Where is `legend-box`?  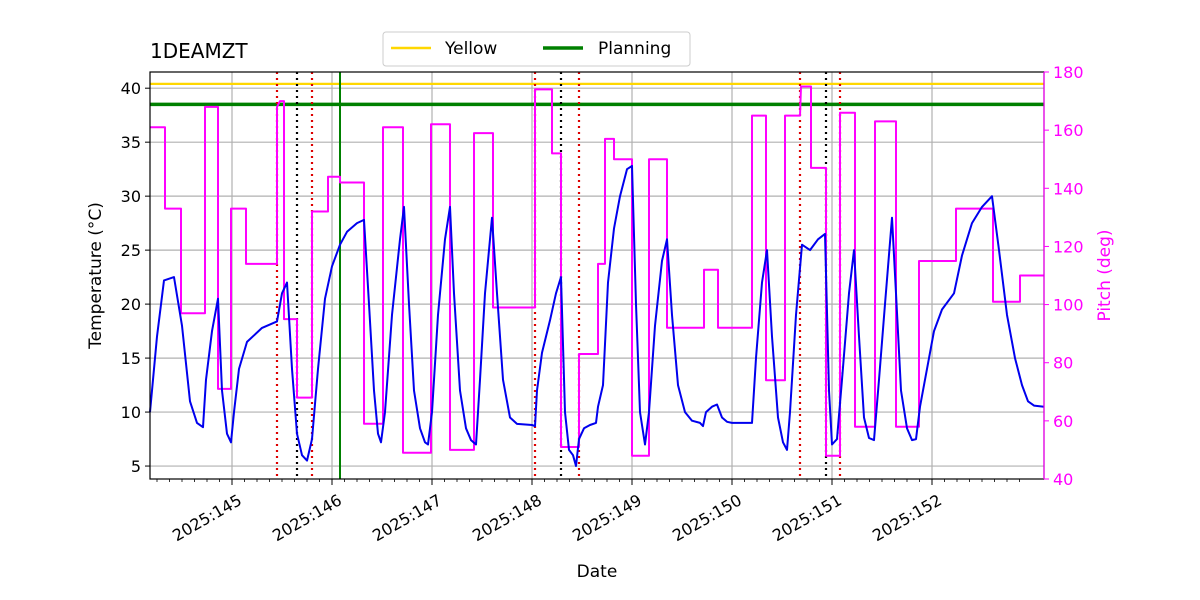
legend-box is located at coordinates (536, 49).